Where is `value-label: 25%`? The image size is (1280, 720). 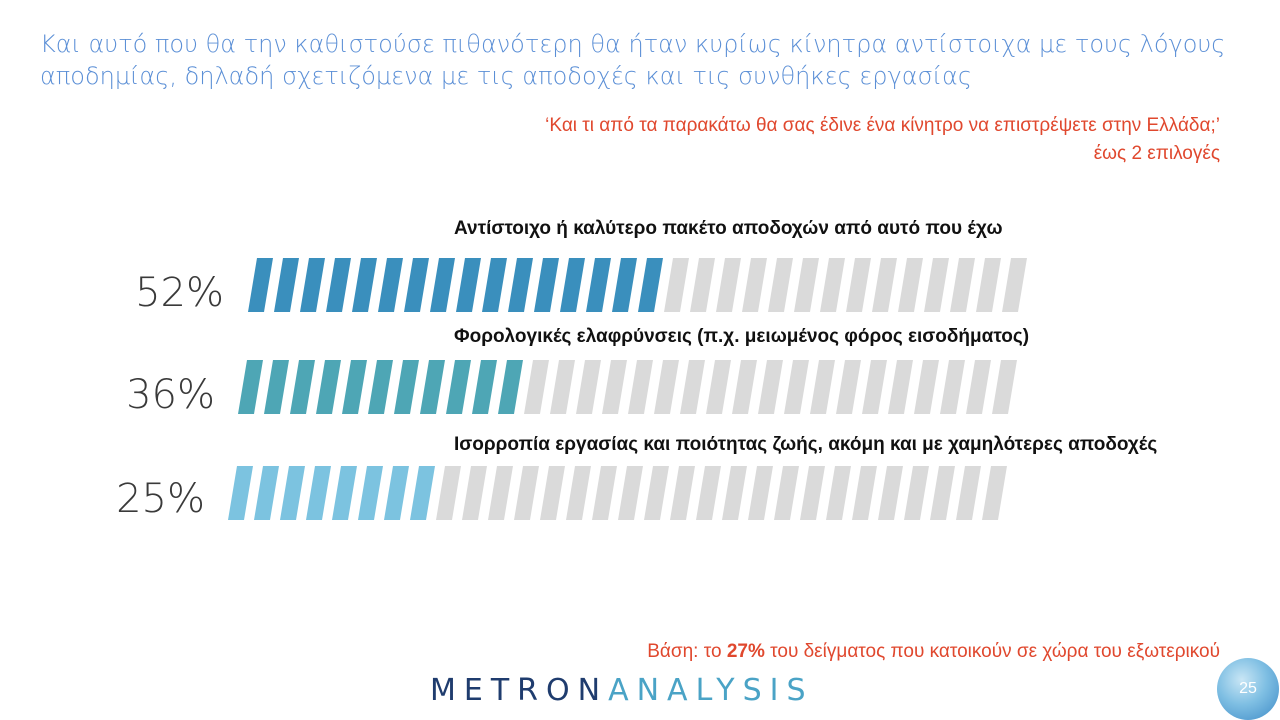 value-label: 25% is located at coordinates (160, 499).